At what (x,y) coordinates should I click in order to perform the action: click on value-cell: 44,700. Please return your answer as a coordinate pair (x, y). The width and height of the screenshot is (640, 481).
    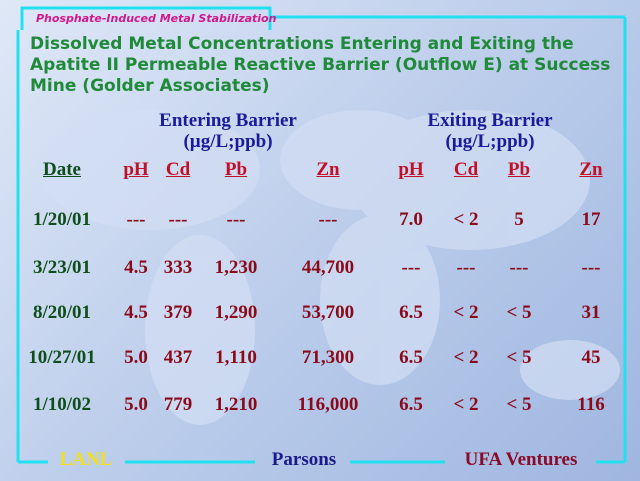
    Looking at the image, I should click on (328, 267).